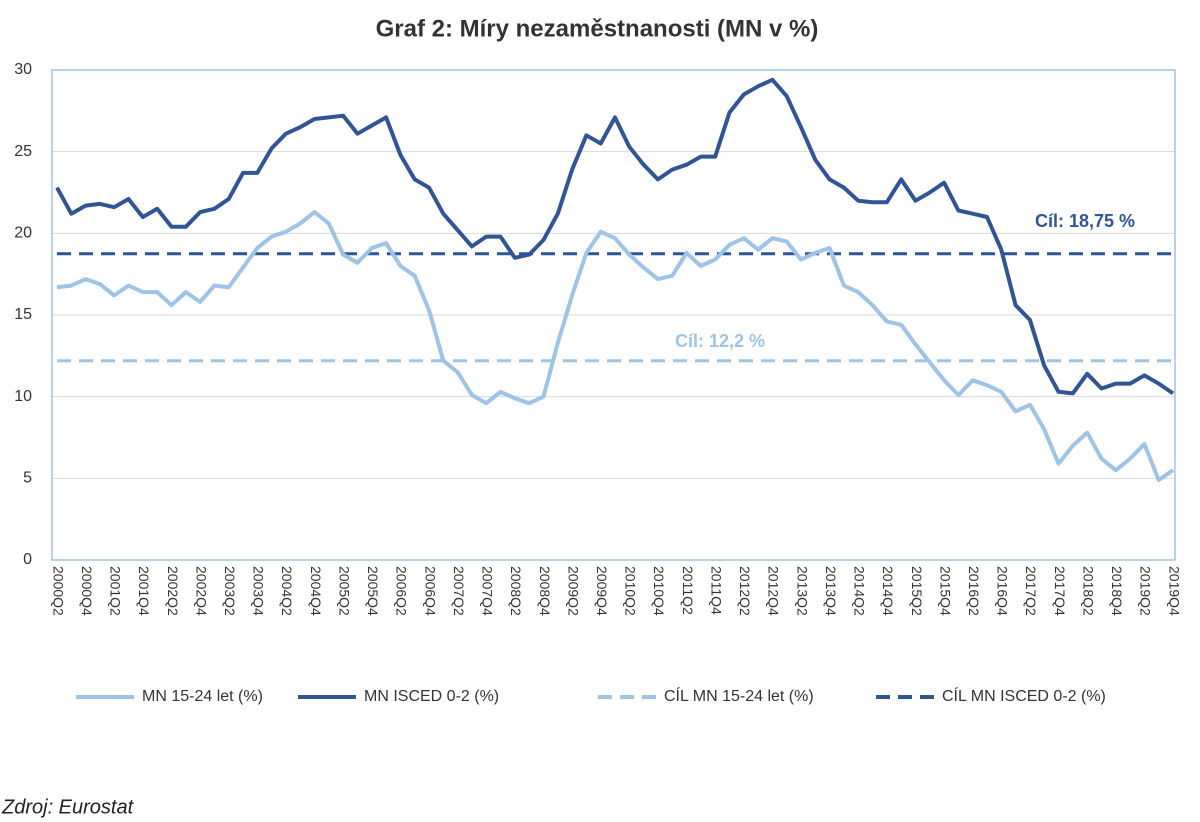  Describe the element at coordinates (23, 396) in the screenshot. I see `y-tick-label: 10` at that location.